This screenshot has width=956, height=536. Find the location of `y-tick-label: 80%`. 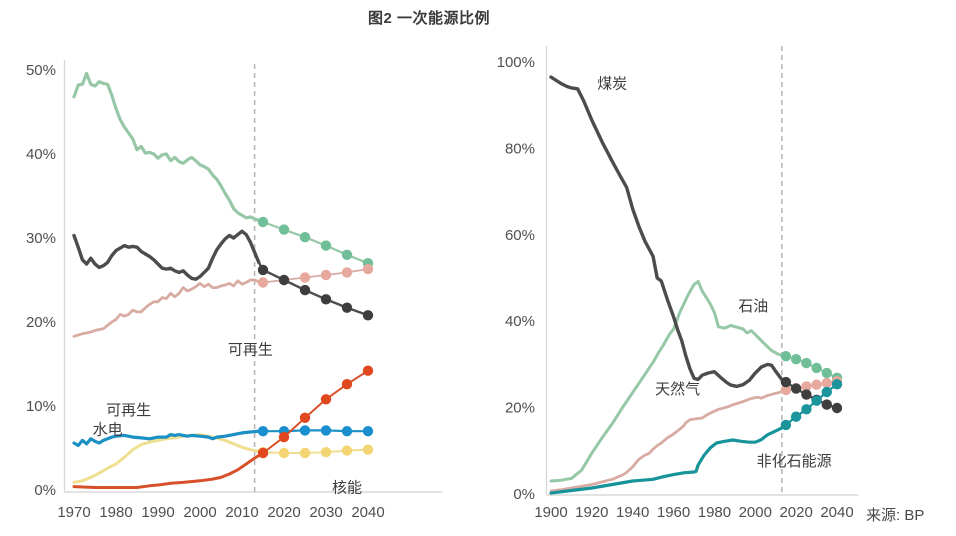

y-tick-label: 80% is located at coordinates (520, 148).